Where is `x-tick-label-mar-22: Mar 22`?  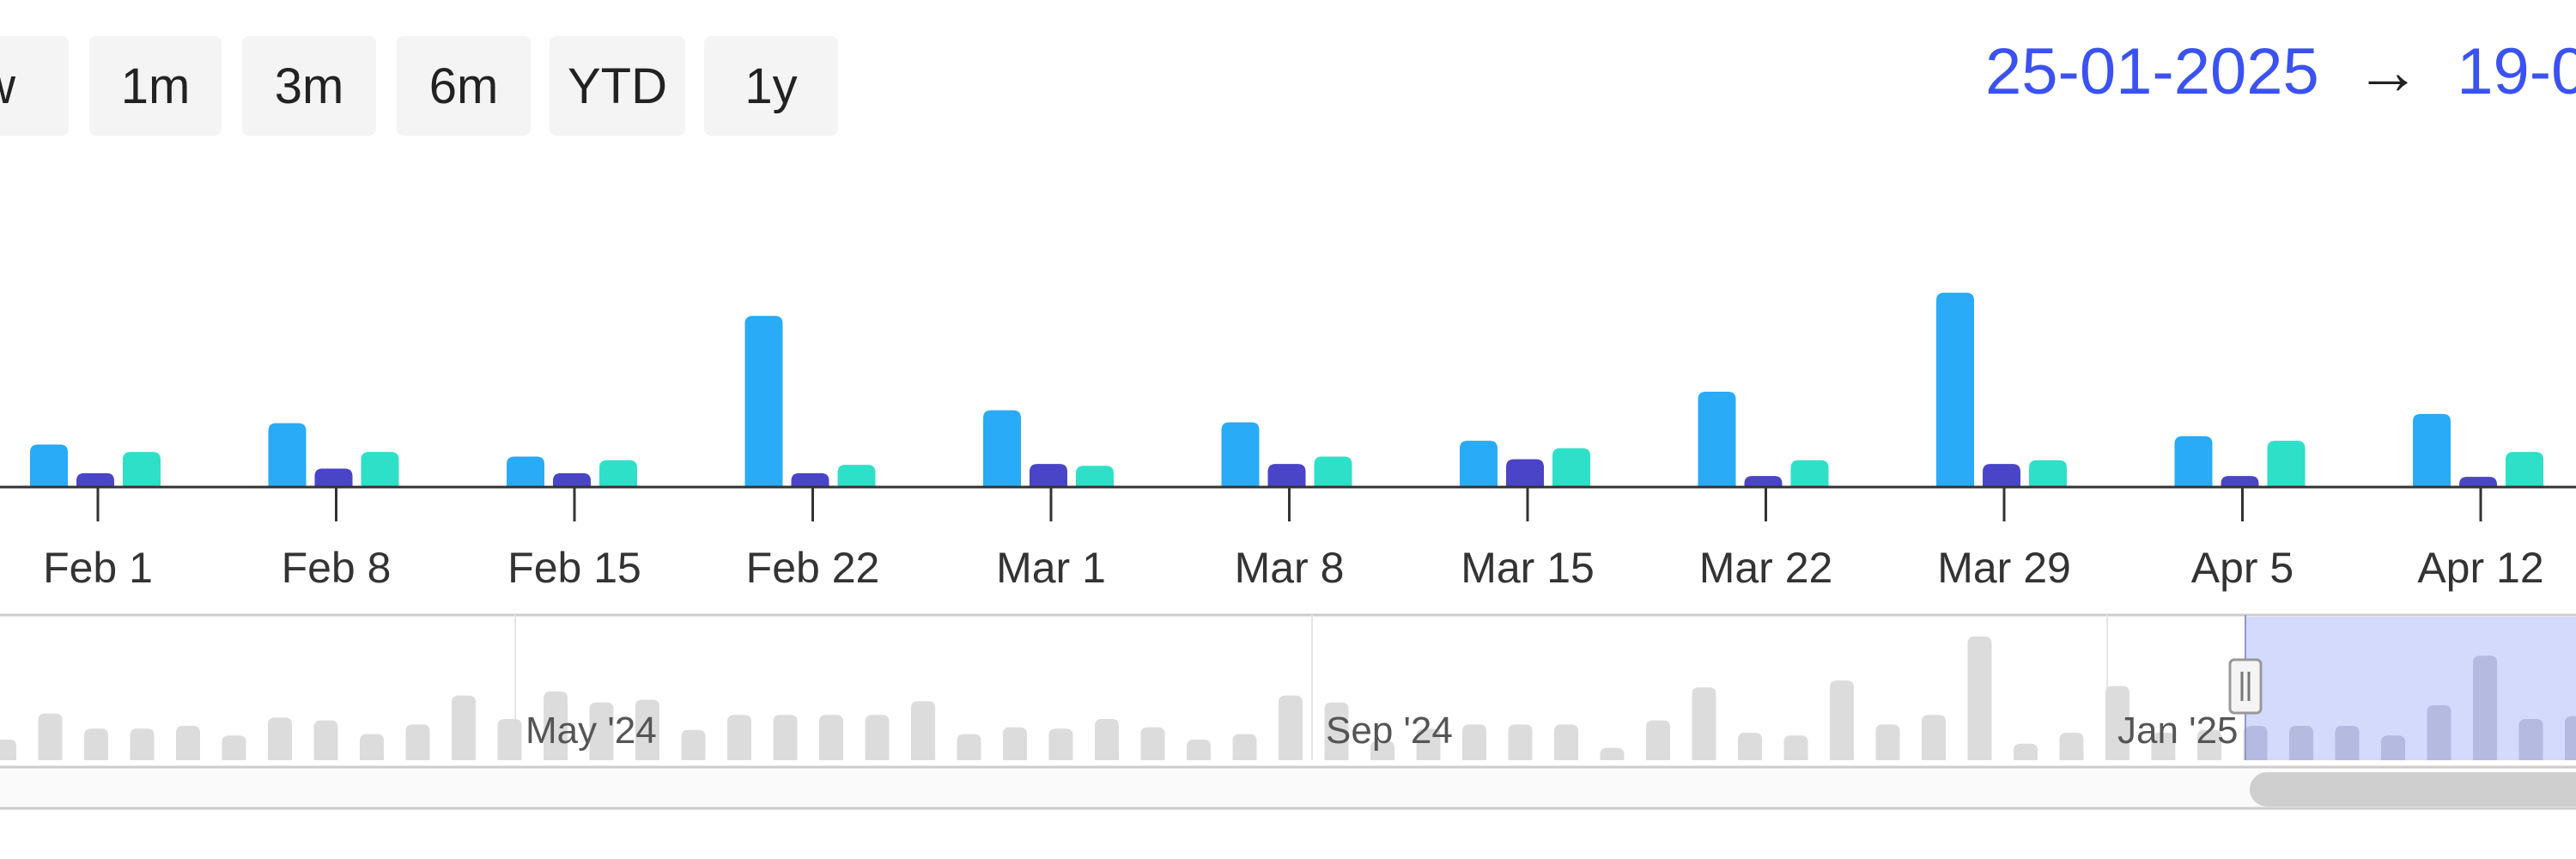
x-tick-label-mar-22: Mar 22 is located at coordinates (1766, 568).